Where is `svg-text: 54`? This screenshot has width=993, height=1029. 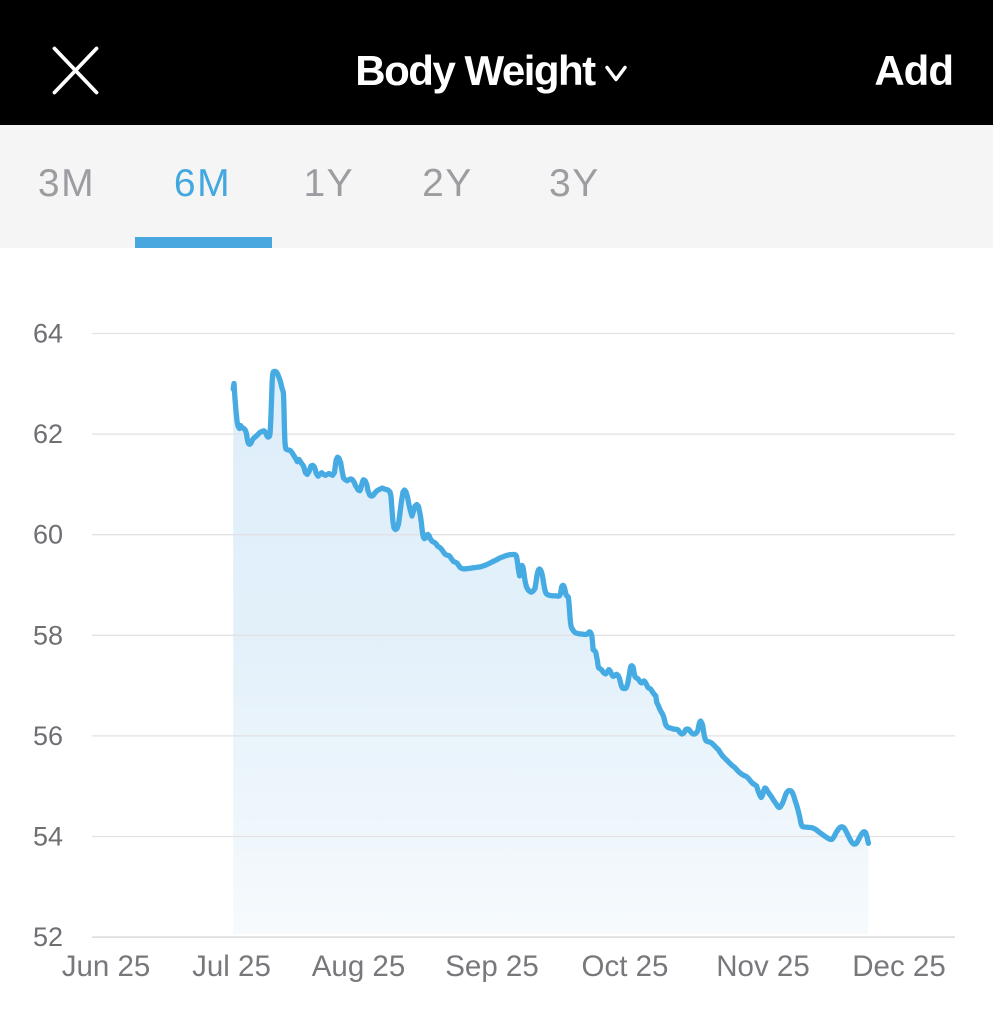
svg-text: 54 is located at coordinates (48, 837).